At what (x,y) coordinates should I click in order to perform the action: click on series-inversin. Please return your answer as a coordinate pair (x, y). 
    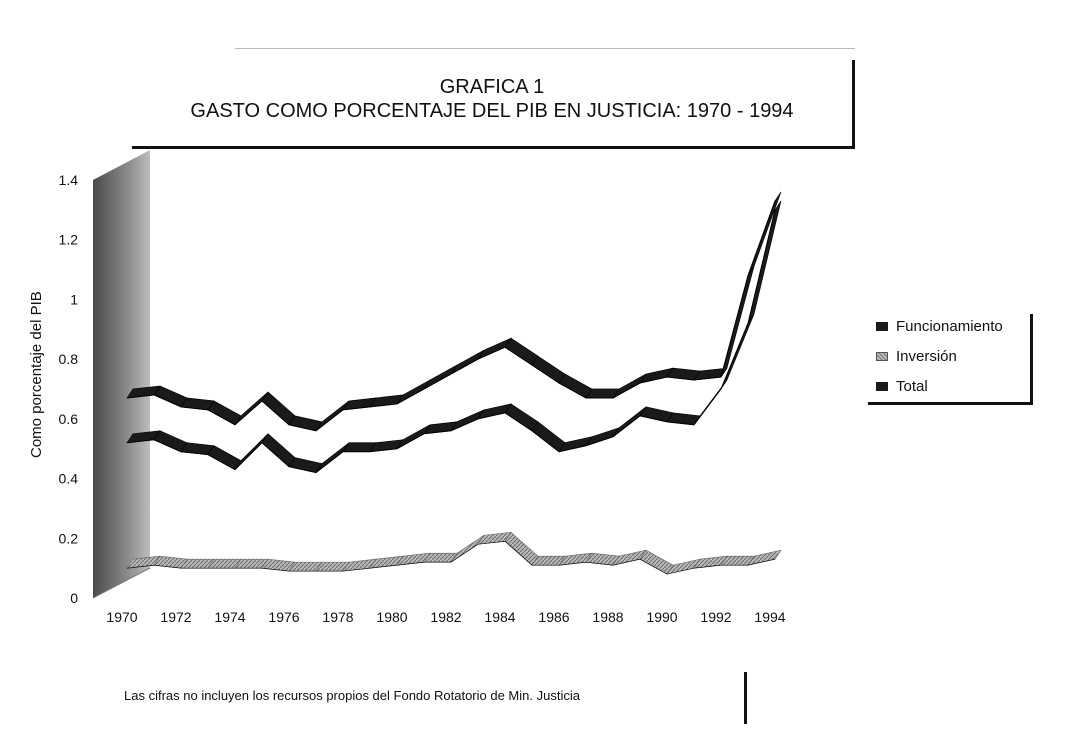
    Looking at the image, I should click on (454, 553).